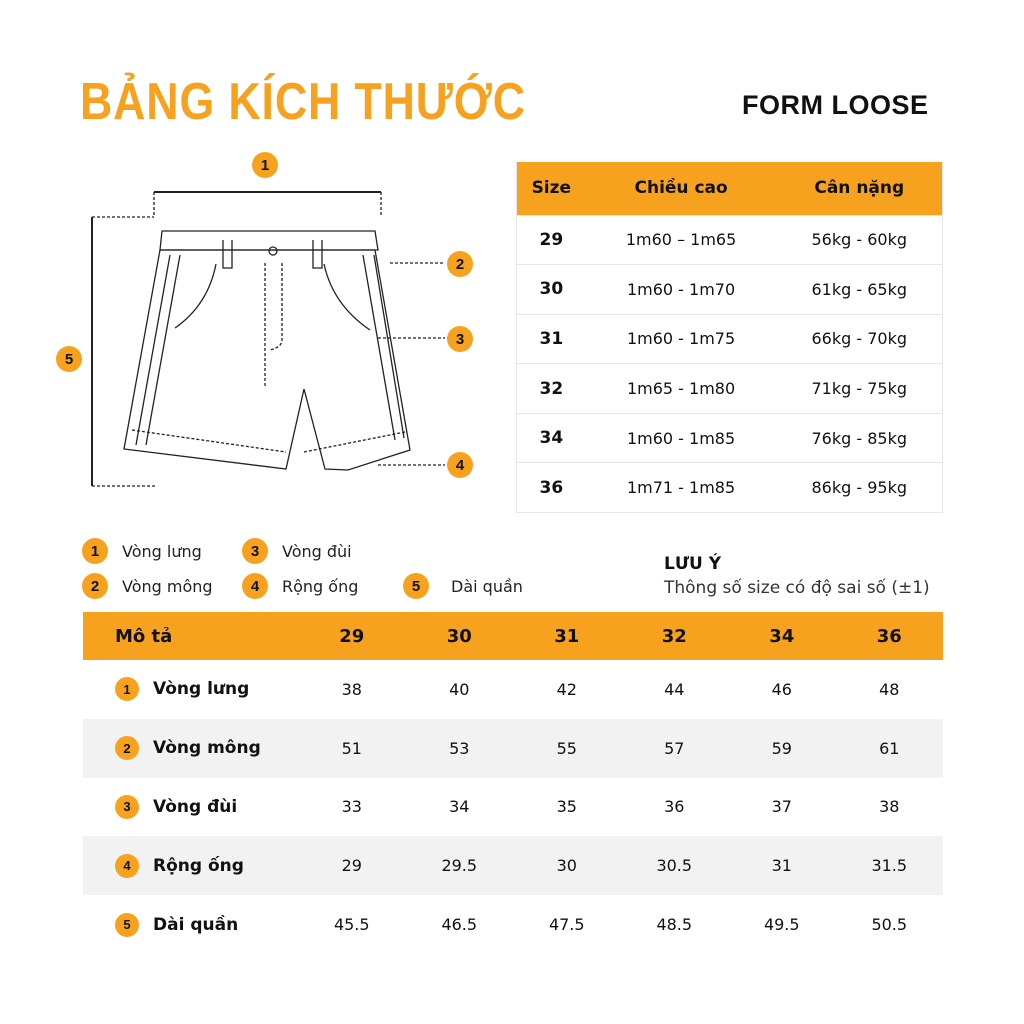 The height and width of the screenshot is (1024, 1024). I want to click on measure-cell: 47.5, so click(566, 925).